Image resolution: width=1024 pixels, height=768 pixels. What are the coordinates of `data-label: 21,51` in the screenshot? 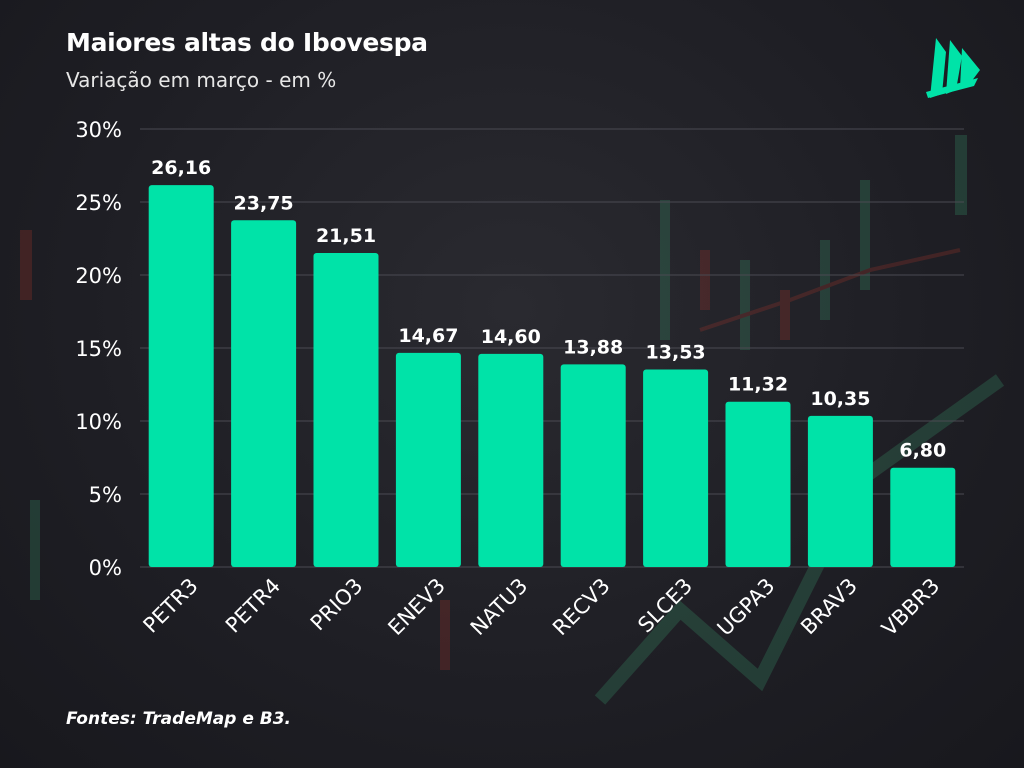 It's located at (346, 236).